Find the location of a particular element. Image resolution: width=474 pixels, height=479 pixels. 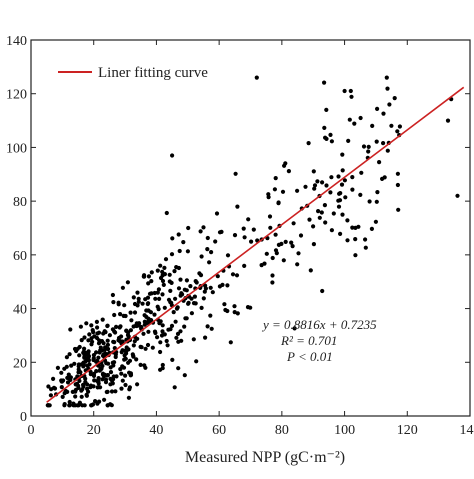

legend: Liner fitting curve is located at coordinates (133, 73).